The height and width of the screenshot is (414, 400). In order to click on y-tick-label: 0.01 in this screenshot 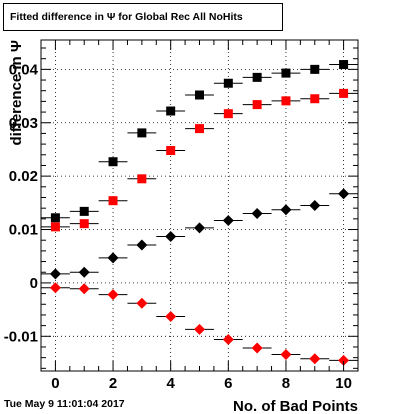, I will do `click(23, 230)`.